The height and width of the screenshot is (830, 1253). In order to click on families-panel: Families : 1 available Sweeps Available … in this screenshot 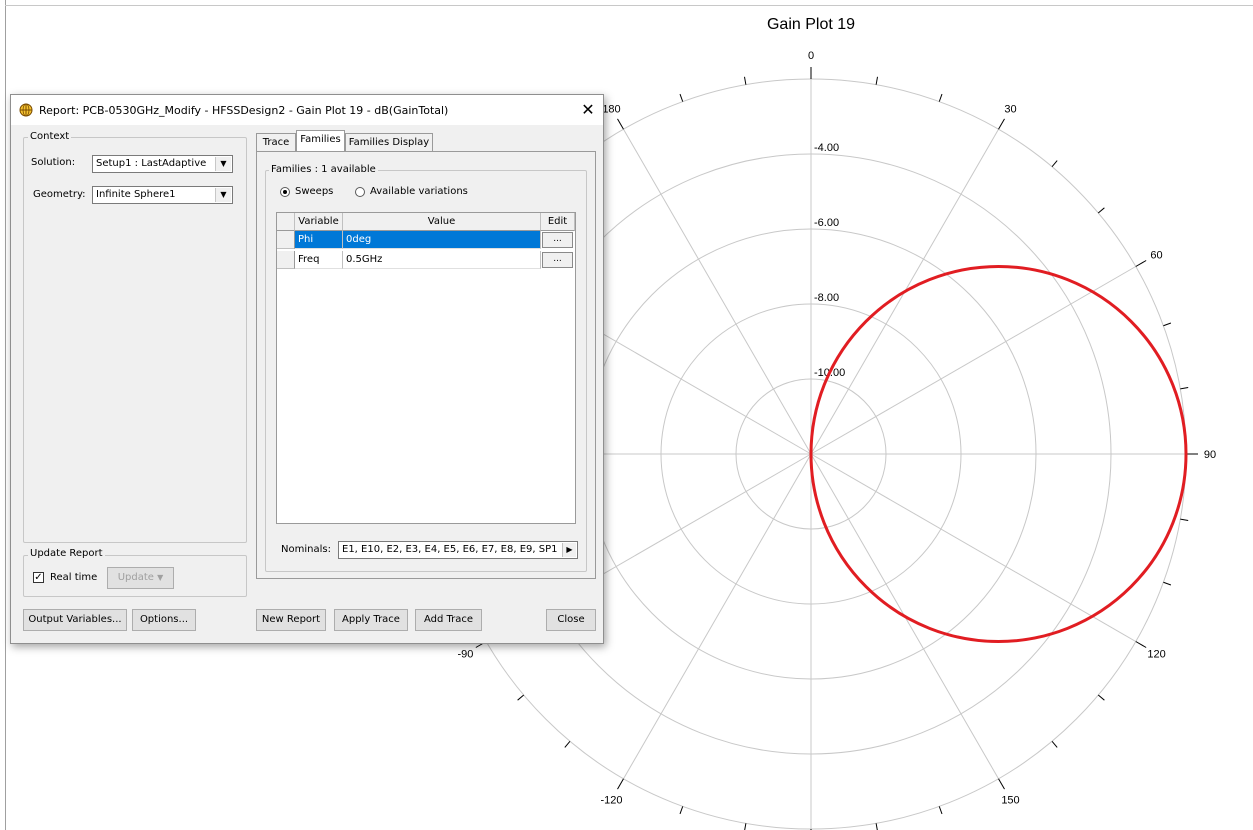, I will do `click(426, 365)`.